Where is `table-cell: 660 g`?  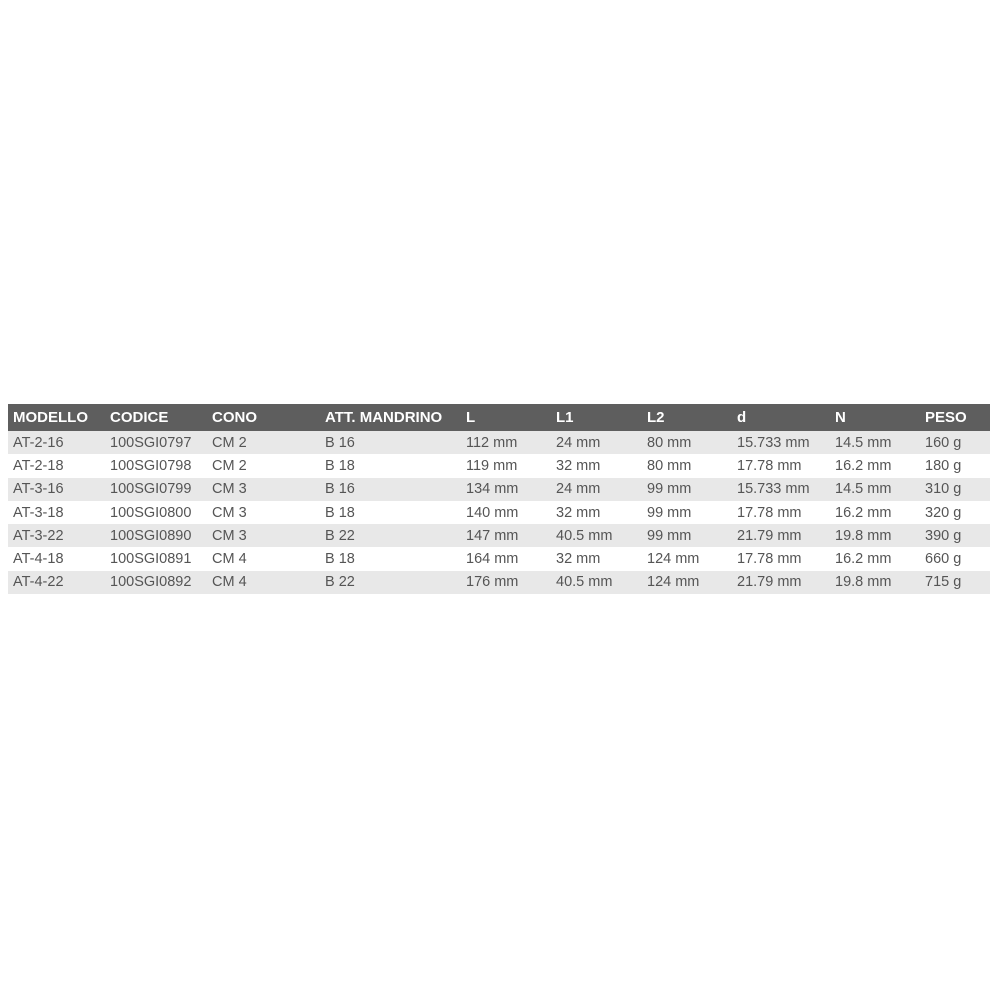
table-cell: 660 g is located at coordinates (955, 559).